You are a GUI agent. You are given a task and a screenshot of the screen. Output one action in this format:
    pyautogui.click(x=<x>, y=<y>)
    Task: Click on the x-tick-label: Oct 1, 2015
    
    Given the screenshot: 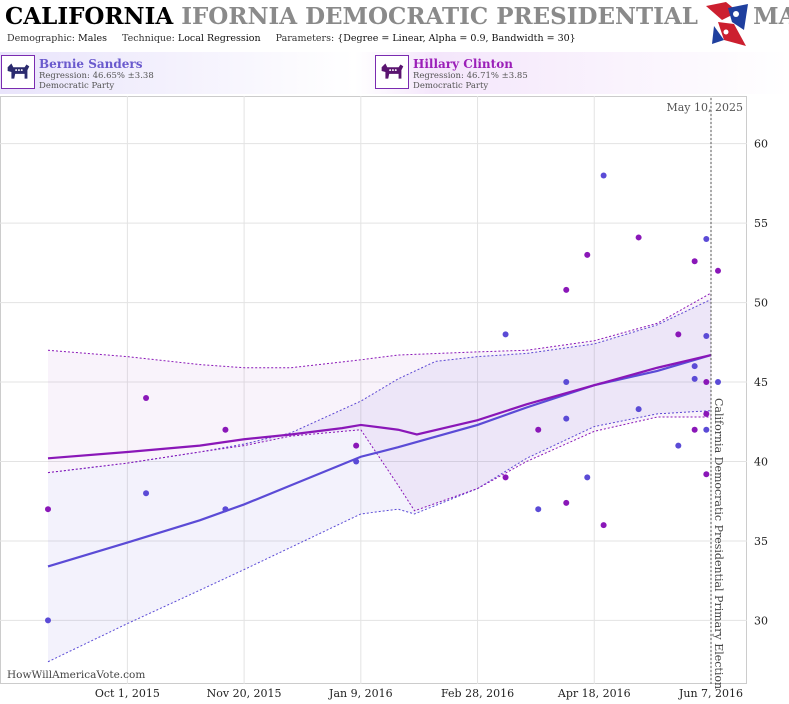 What is the action you would take?
    pyautogui.click(x=127, y=693)
    